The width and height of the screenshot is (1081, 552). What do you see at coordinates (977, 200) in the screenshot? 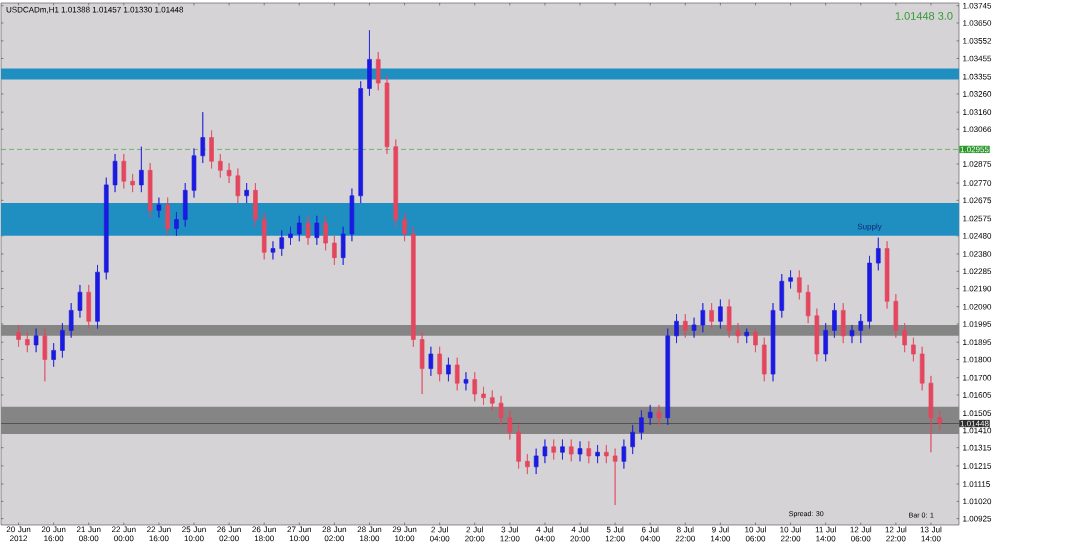
I see `y-tick-label: 1.02675` at bounding box center [977, 200].